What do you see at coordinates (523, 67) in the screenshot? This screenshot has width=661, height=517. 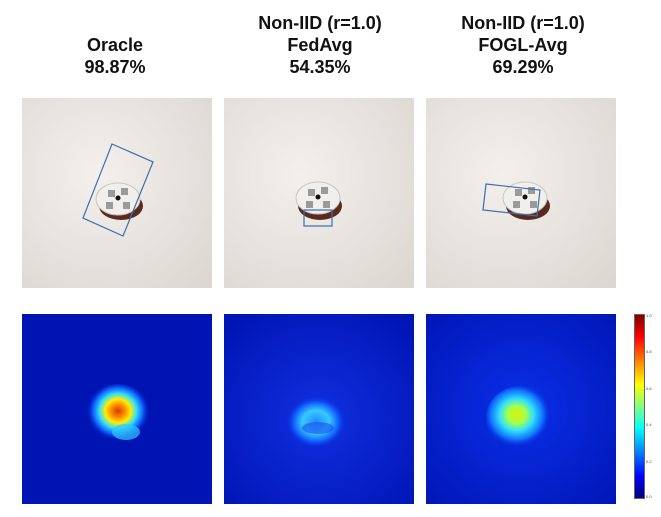 I see `title-line-3: 69.29%` at bounding box center [523, 67].